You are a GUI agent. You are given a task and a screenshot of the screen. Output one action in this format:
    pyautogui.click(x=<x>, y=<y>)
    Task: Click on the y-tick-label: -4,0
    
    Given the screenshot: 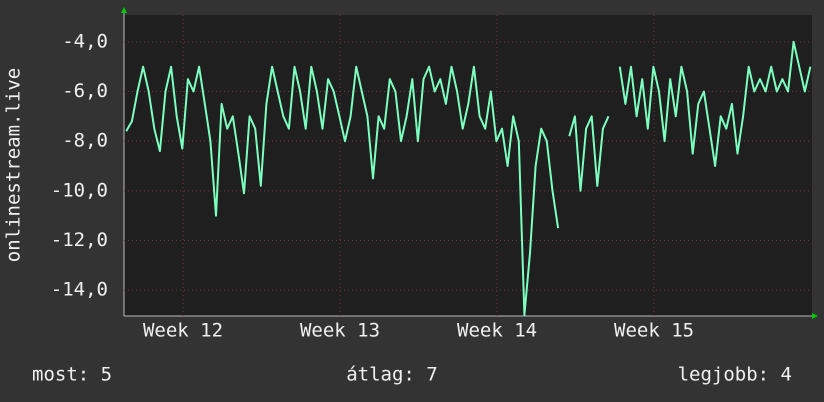 What is the action you would take?
    pyautogui.click(x=85, y=41)
    